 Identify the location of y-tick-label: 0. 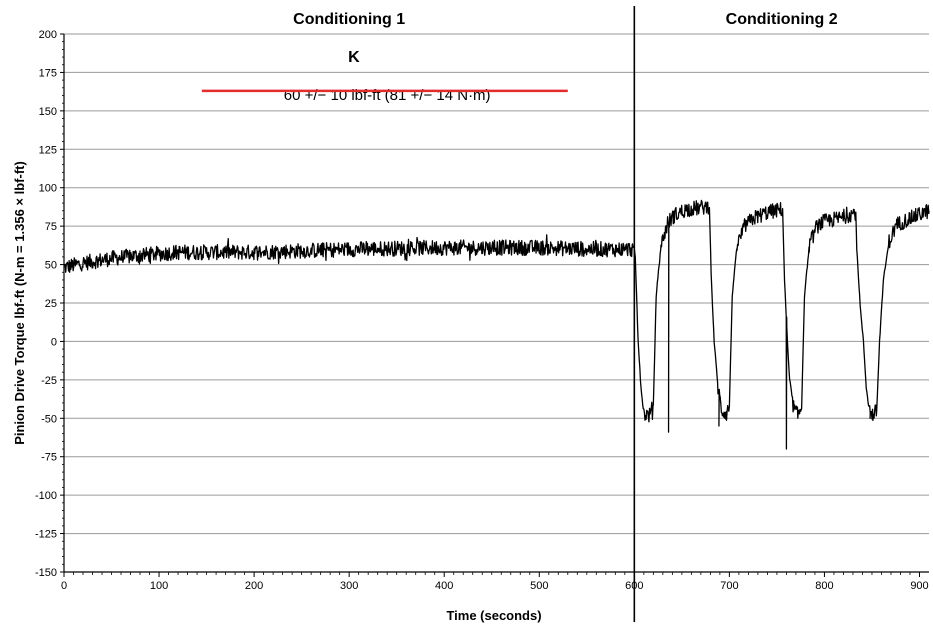
(54, 342).